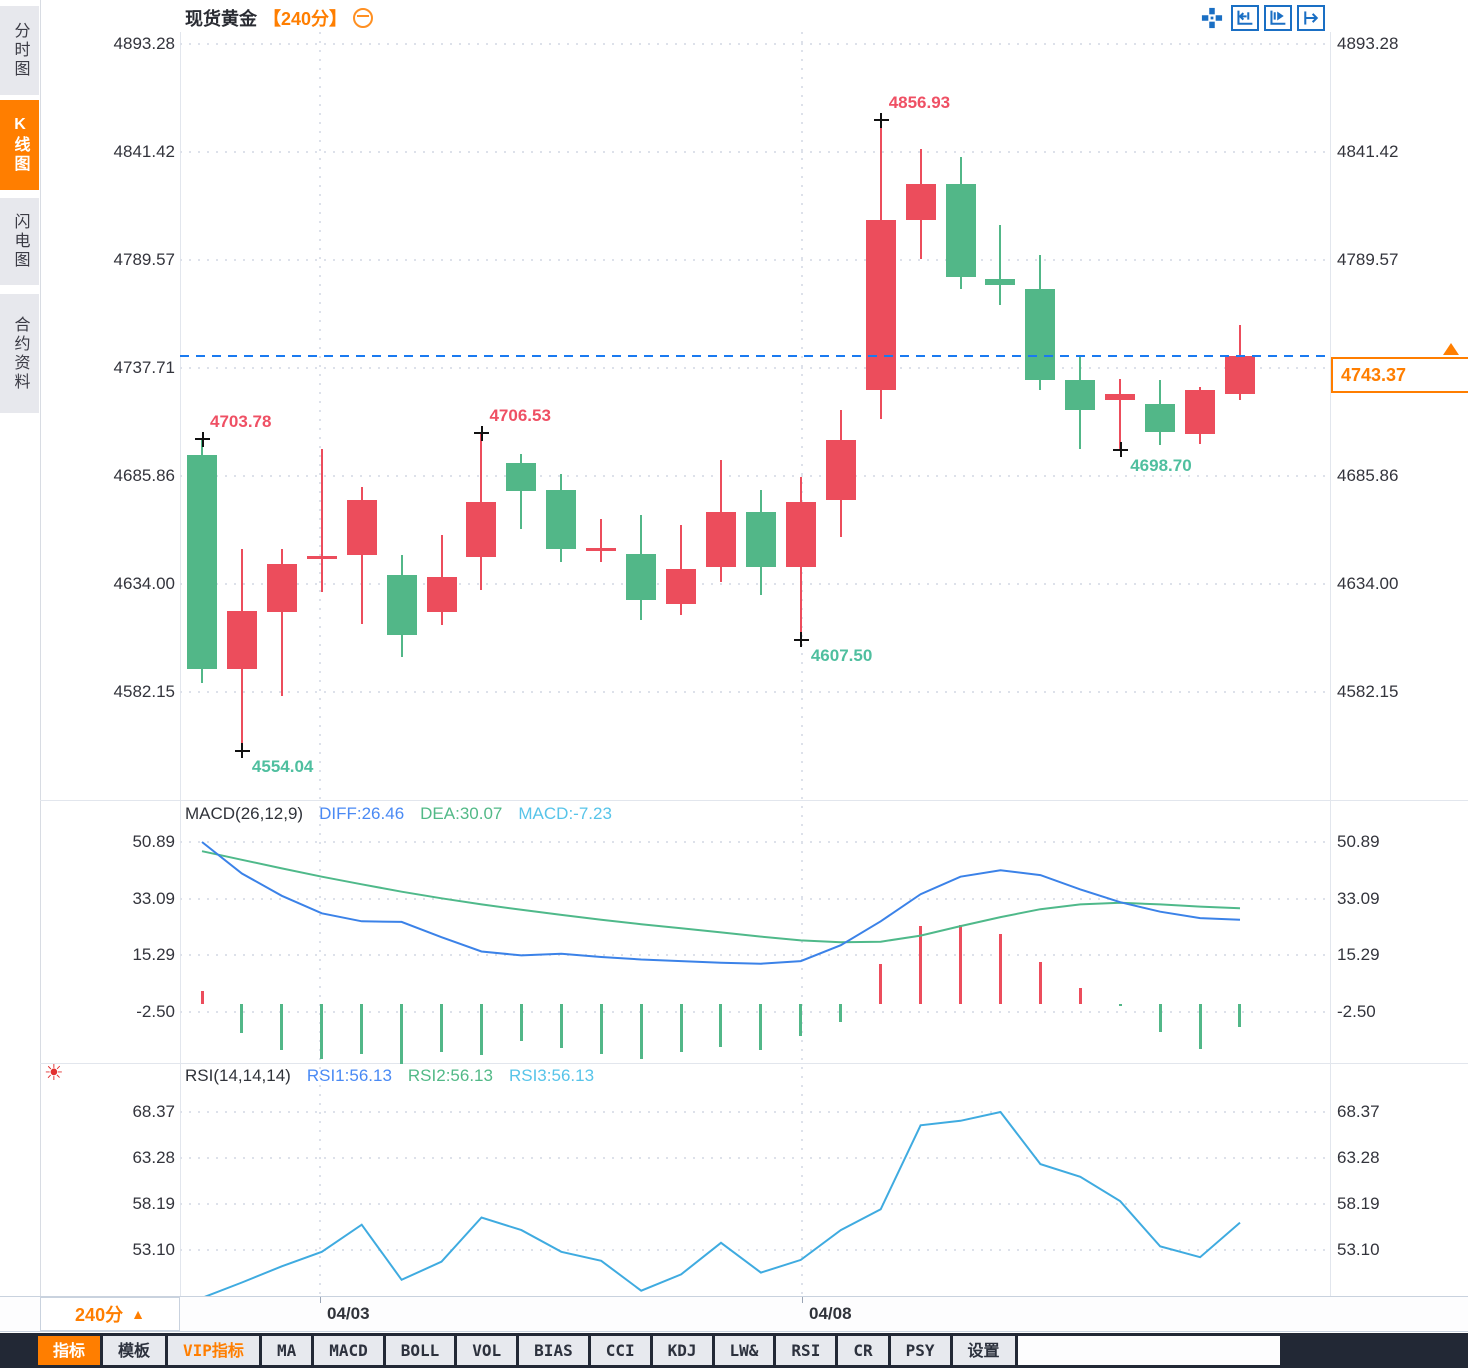 The height and width of the screenshot is (1368, 1468). What do you see at coordinates (754, 800) in the screenshot?
I see `macd-panel-divider` at bounding box center [754, 800].